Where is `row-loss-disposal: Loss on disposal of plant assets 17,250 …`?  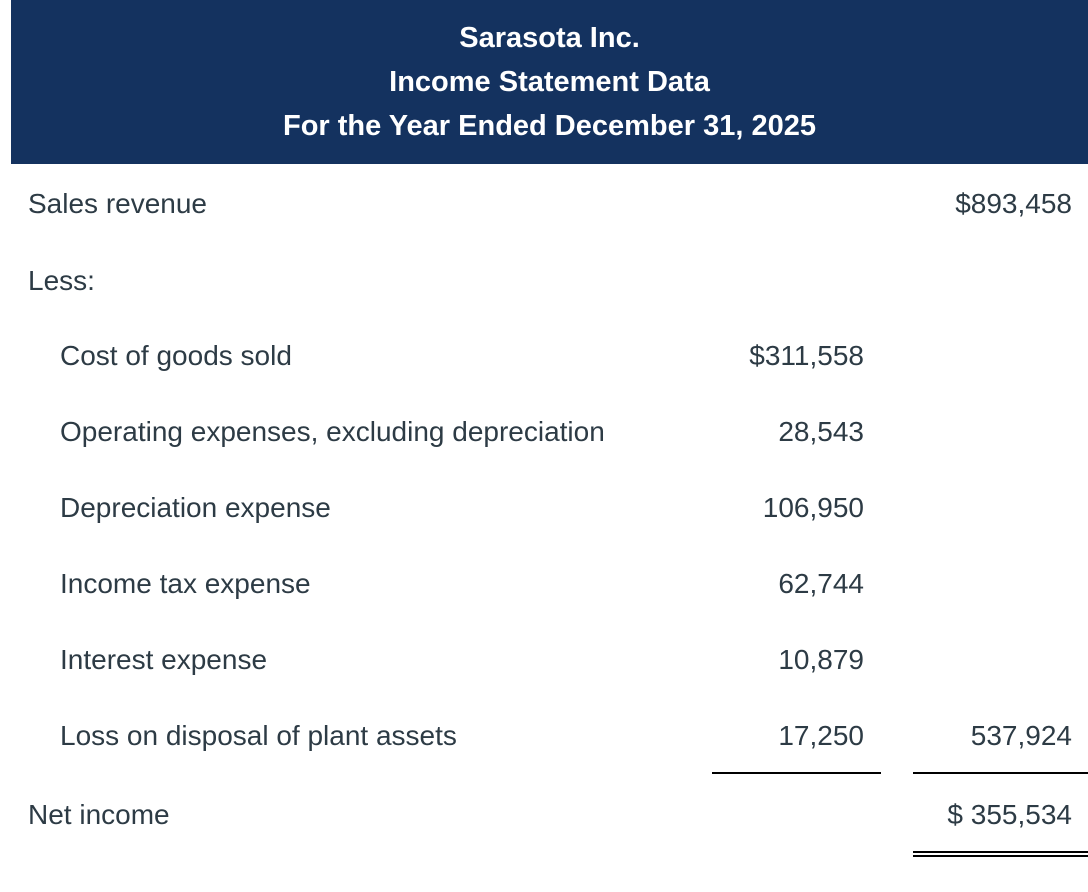 row-loss-disposal: Loss on disposal of plant assets 17,250 … is located at coordinates (544, 736).